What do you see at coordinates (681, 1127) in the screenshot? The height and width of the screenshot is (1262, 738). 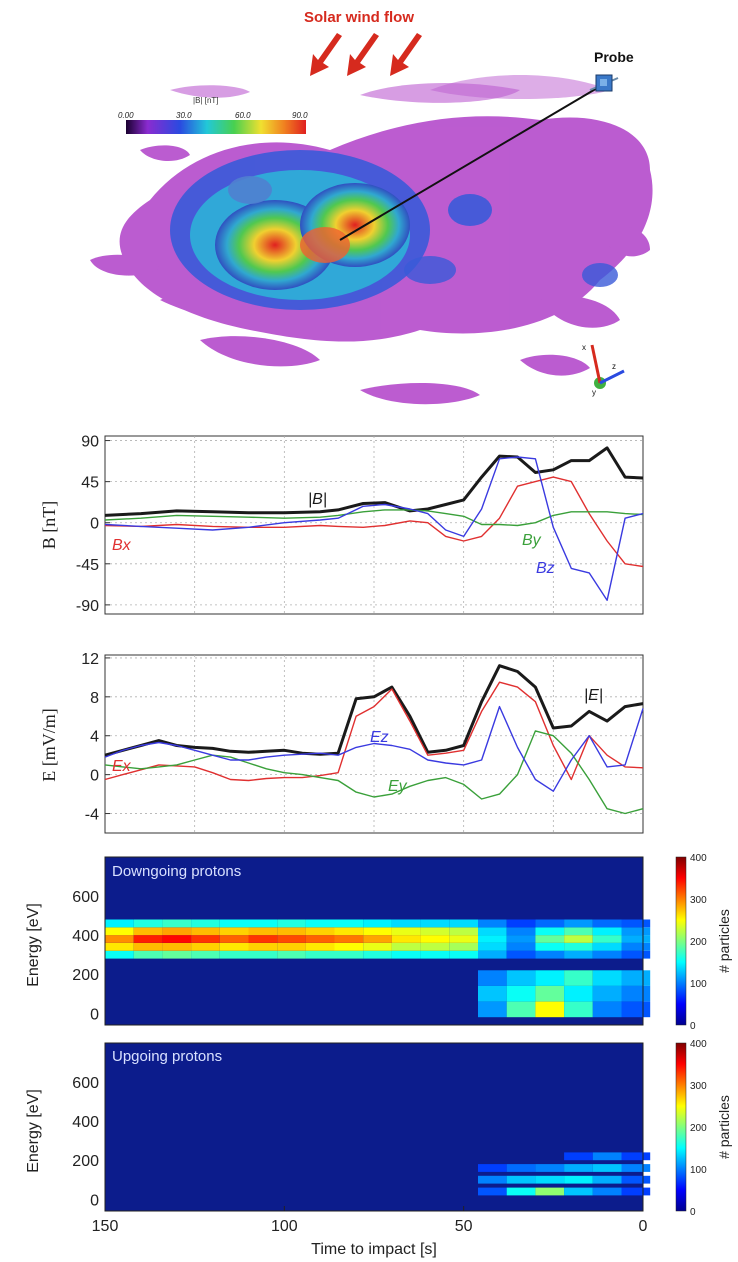 I see `colorbar` at bounding box center [681, 1127].